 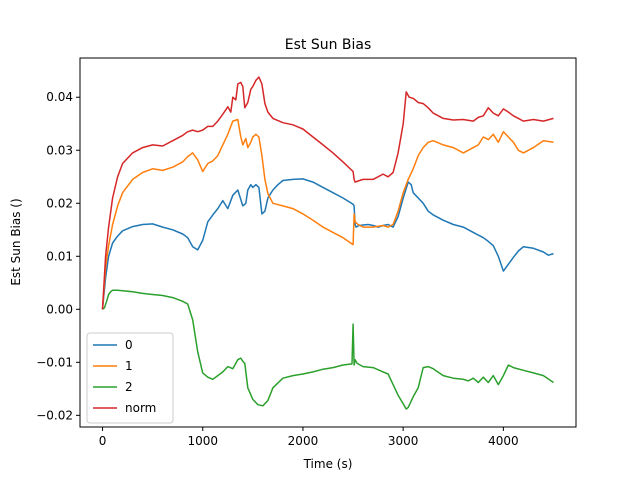 I want to click on y-tick-label: 0.01, so click(x=59, y=256).